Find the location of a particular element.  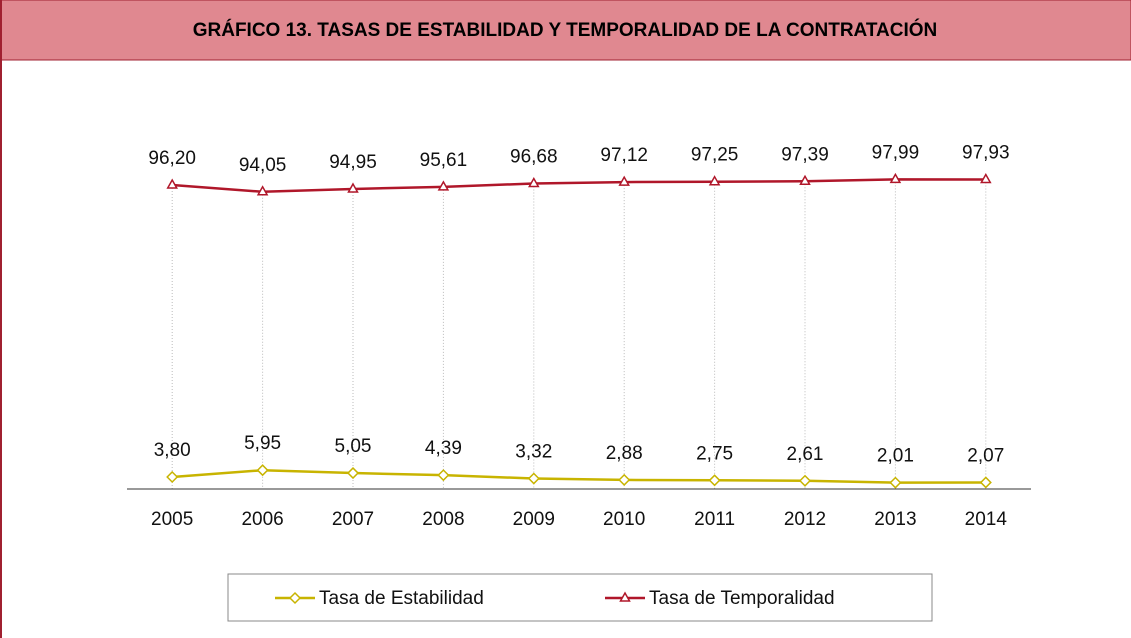

x-tick-label: 2014 is located at coordinates (986, 519).